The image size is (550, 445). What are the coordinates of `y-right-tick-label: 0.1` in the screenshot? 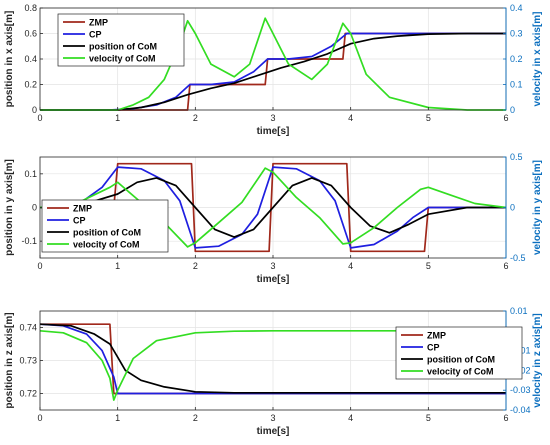 It's located at (516, 85).